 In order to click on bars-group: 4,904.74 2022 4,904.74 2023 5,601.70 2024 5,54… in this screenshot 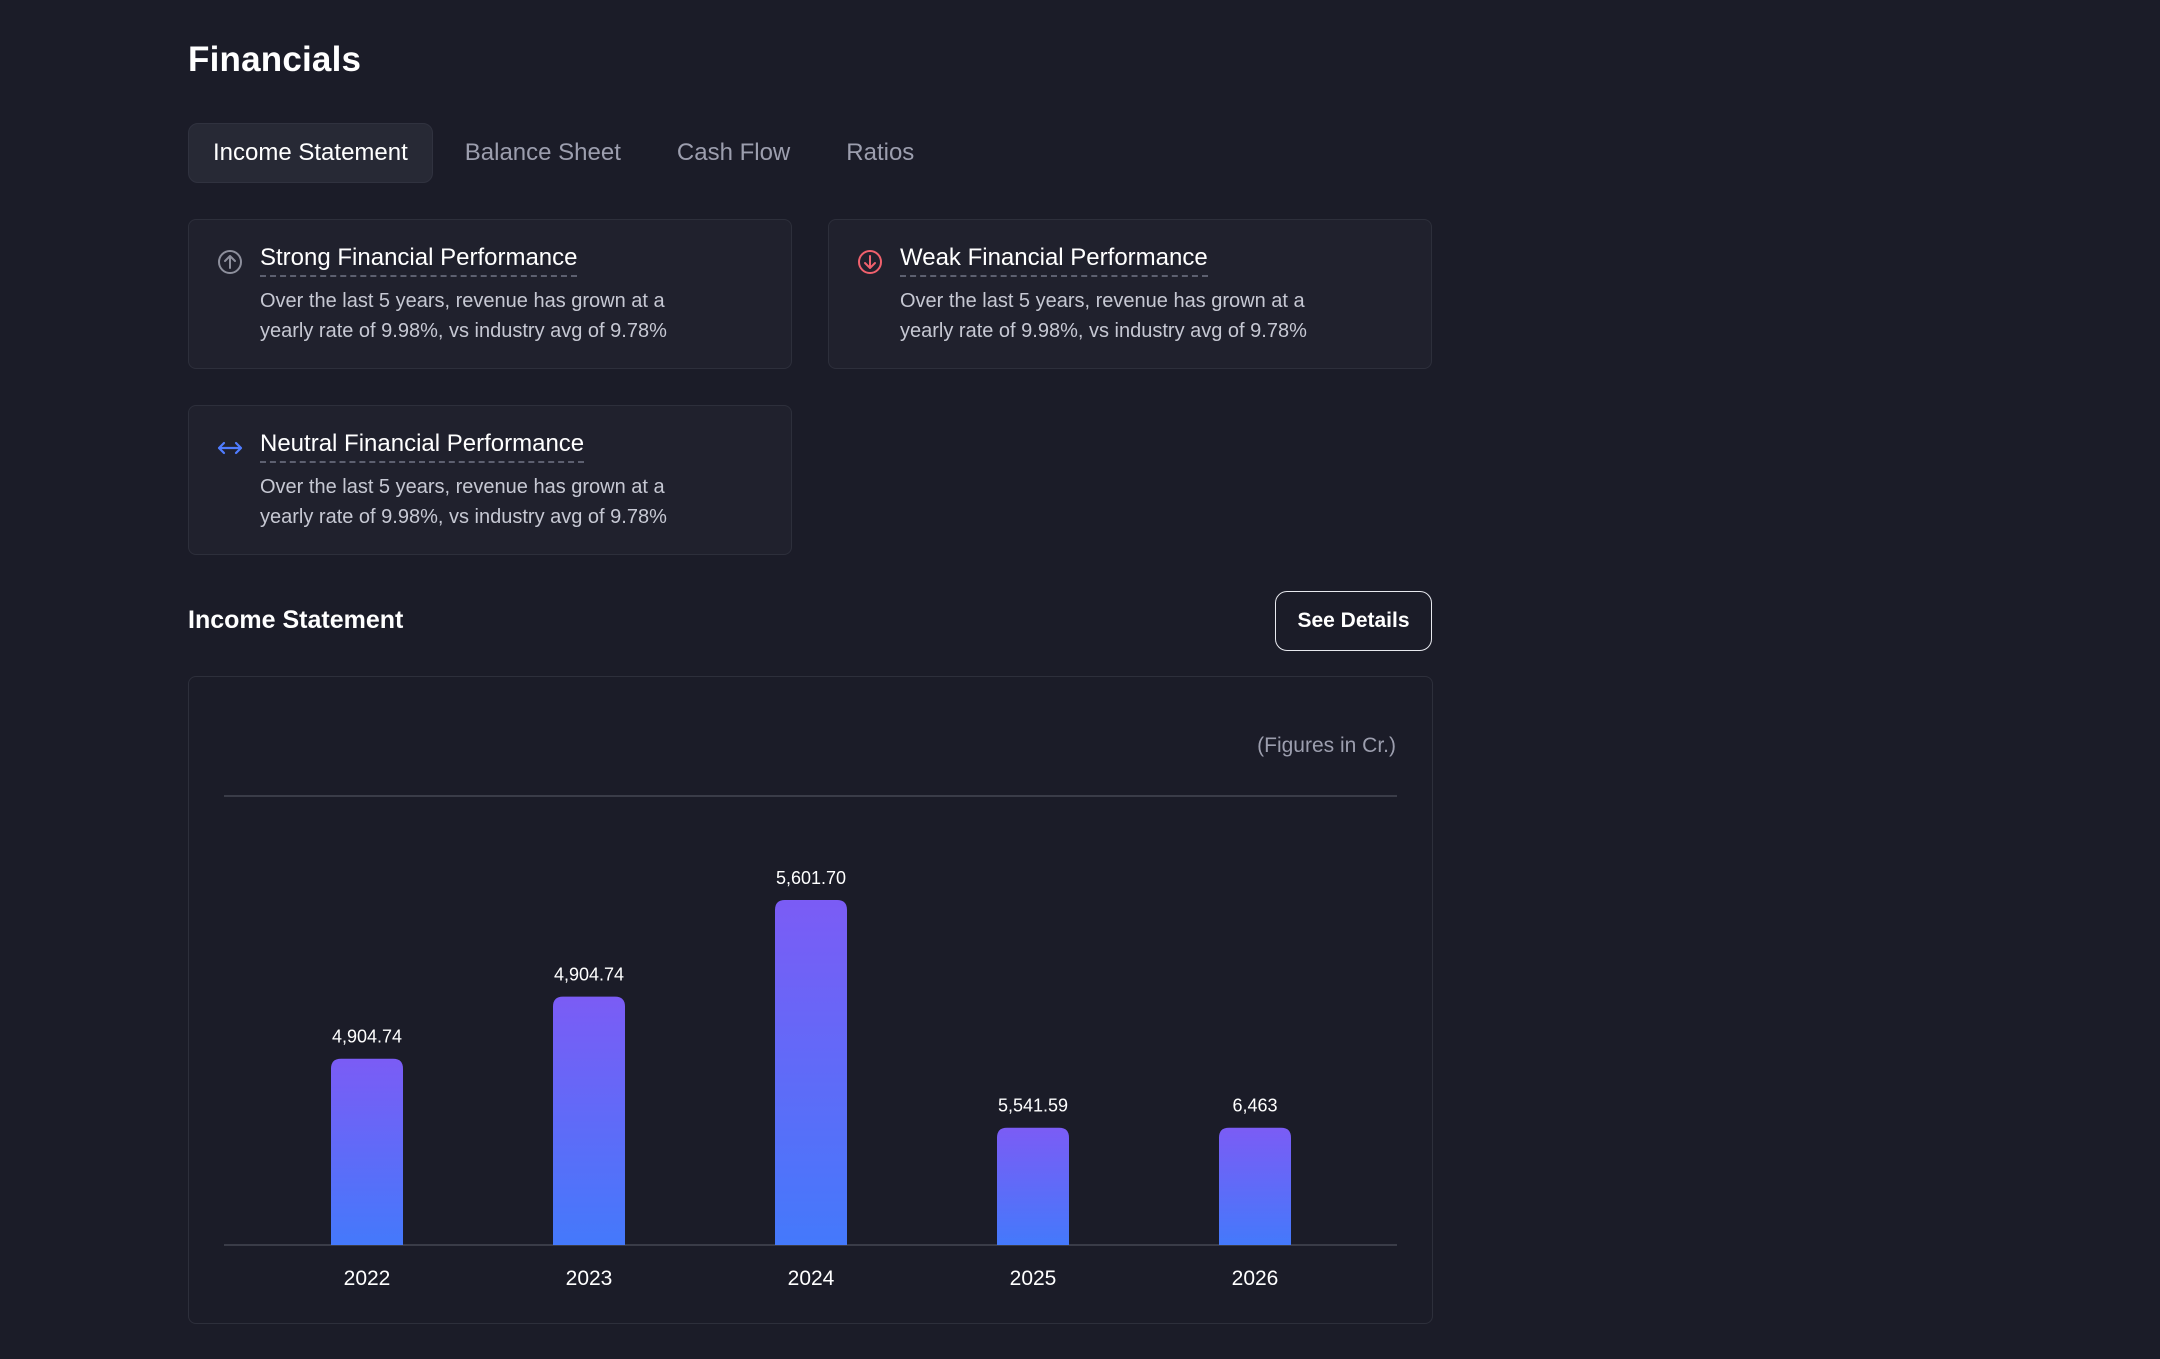, I will do `click(811, 1079)`.